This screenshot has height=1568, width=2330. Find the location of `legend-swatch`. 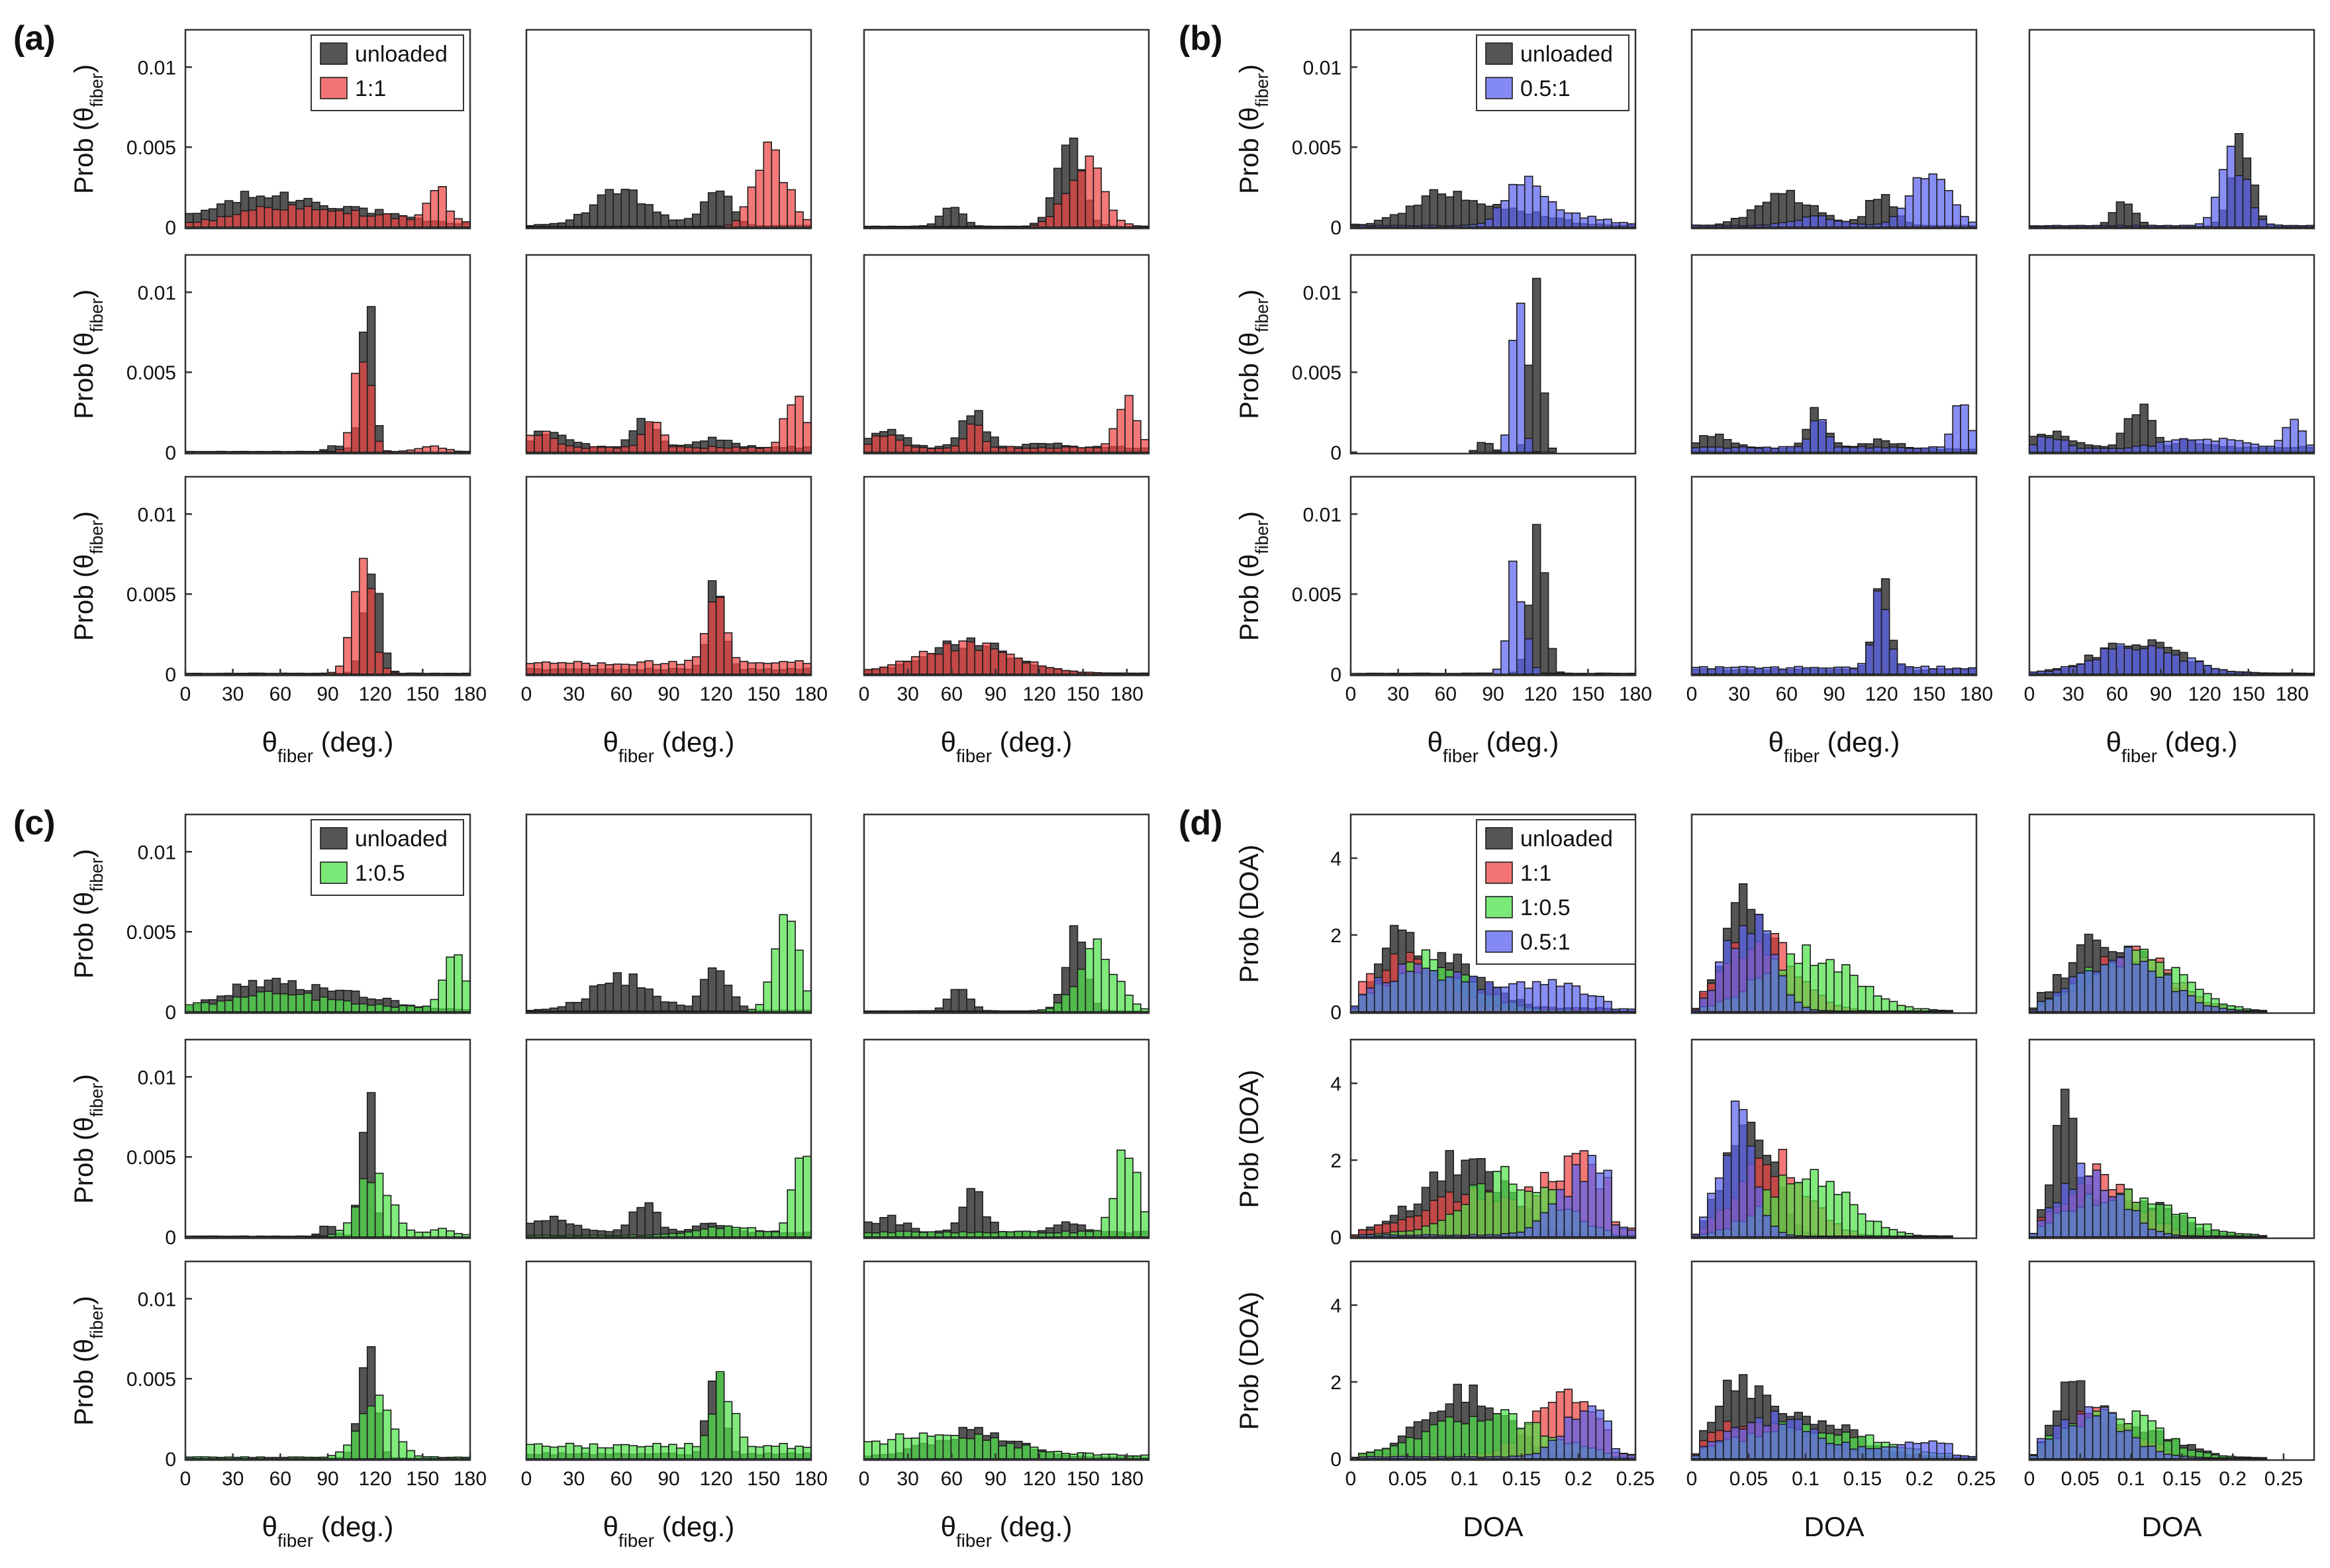

legend-swatch is located at coordinates (334, 838).